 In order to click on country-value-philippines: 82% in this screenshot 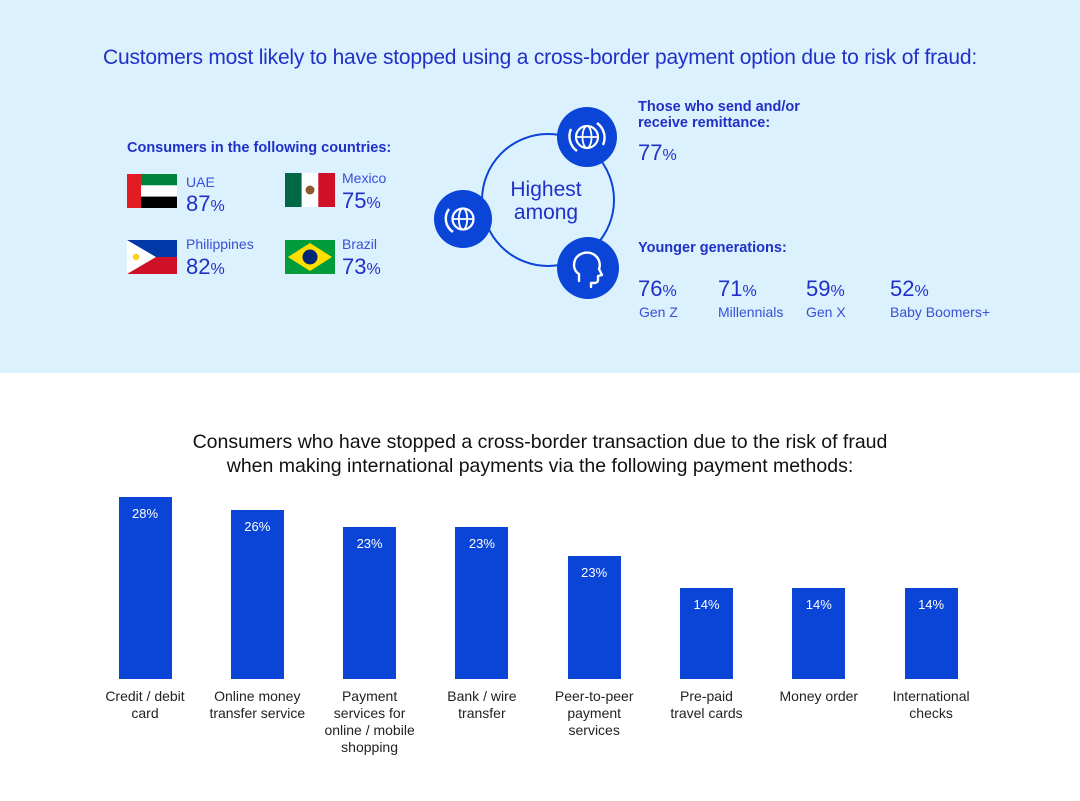, I will do `click(205, 266)`.